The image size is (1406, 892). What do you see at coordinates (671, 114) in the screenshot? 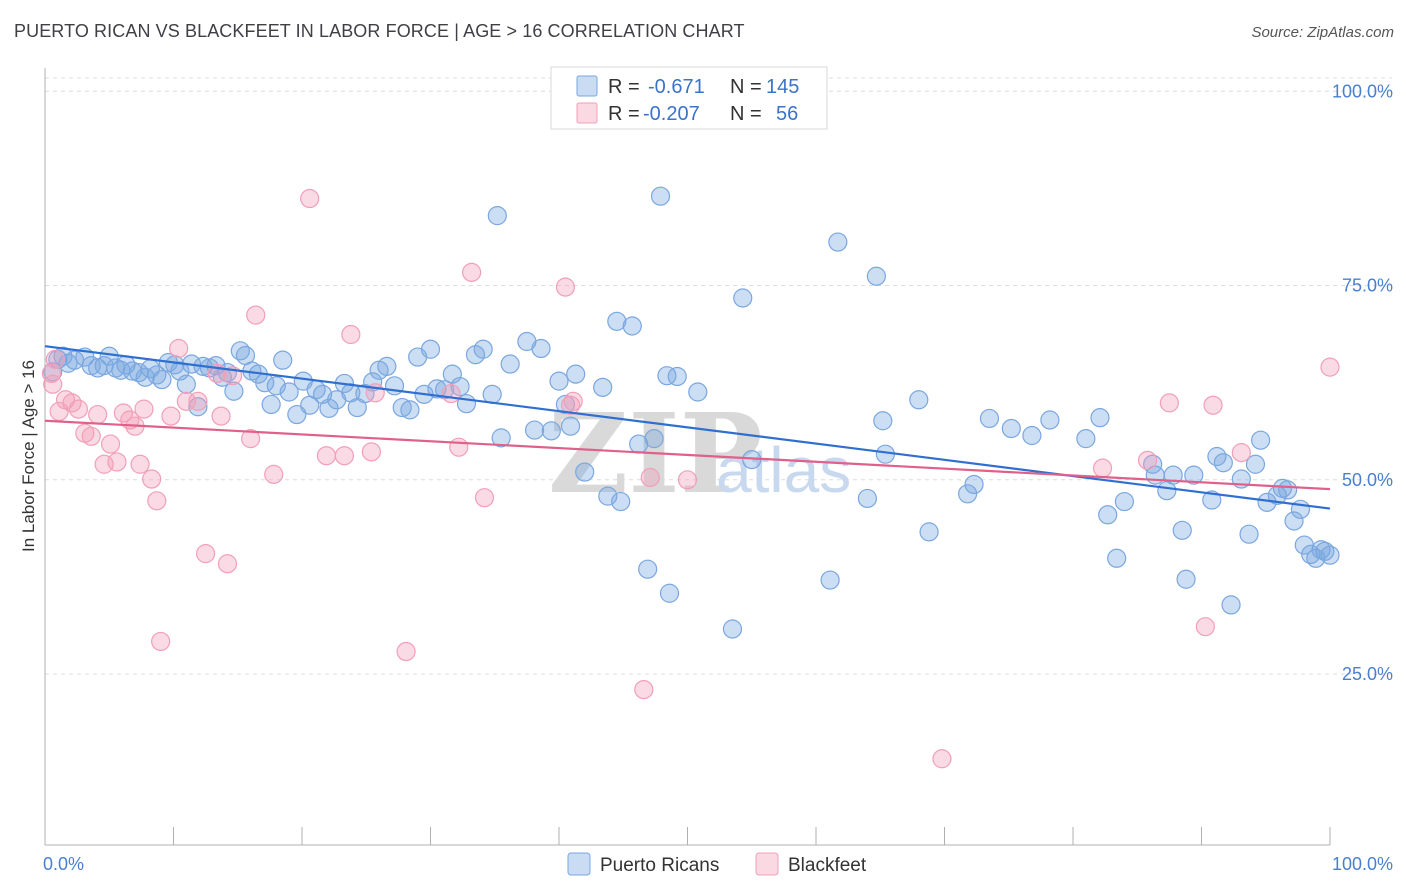
I see `legend-r-value-1: -0.207` at bounding box center [671, 114].